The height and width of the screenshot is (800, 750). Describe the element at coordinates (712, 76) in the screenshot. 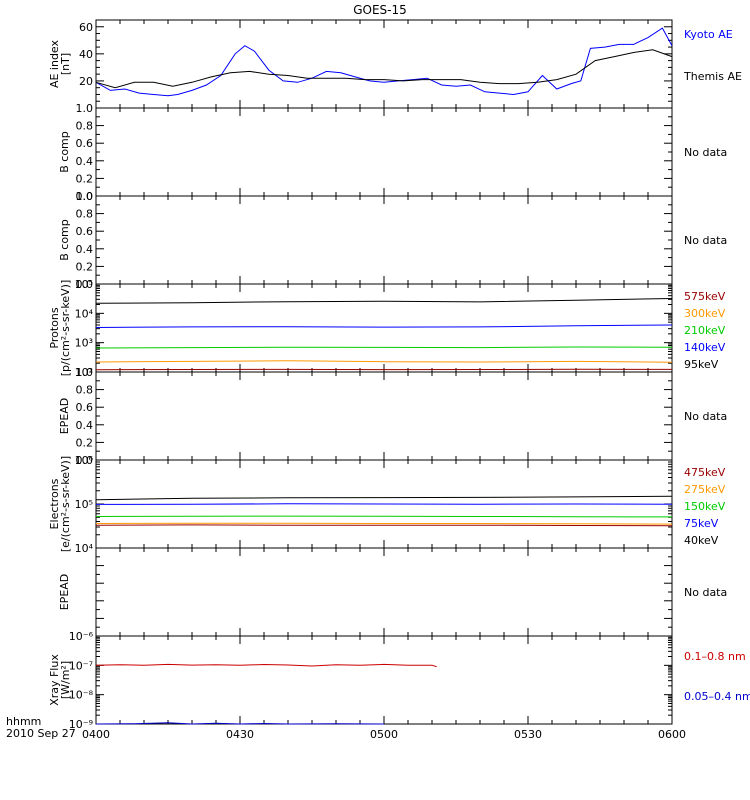

I see `legend-label: Themis AE` at that location.